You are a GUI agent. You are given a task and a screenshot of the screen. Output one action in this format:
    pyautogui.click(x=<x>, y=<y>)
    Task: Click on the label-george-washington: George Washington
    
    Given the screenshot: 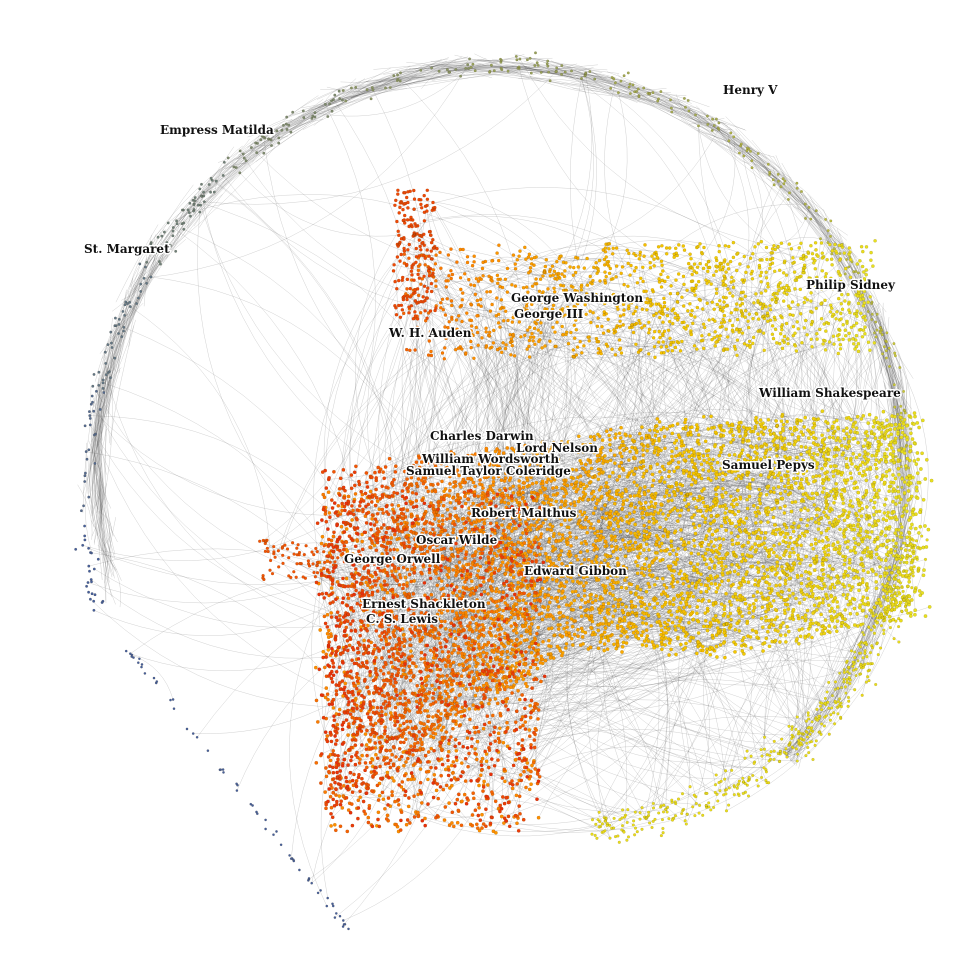 What is the action you would take?
    pyautogui.click(x=577, y=298)
    